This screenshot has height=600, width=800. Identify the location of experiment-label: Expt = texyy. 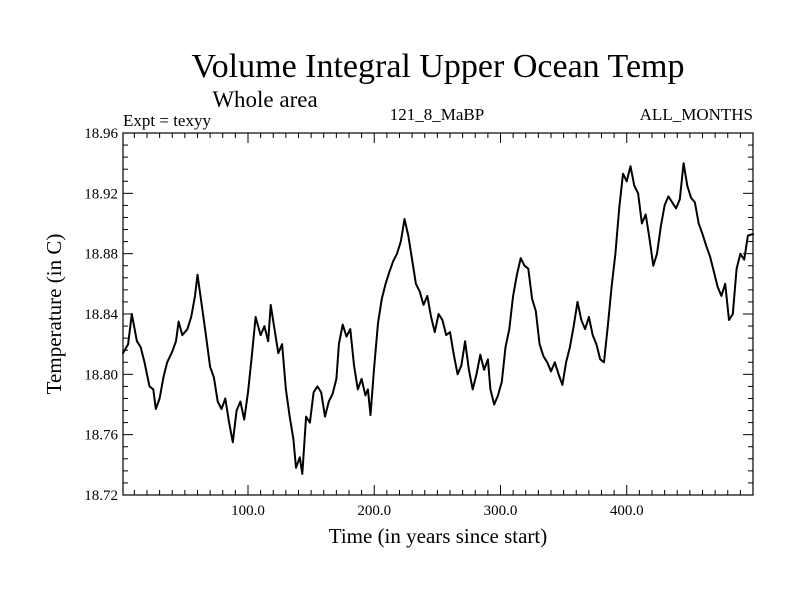
(167, 120).